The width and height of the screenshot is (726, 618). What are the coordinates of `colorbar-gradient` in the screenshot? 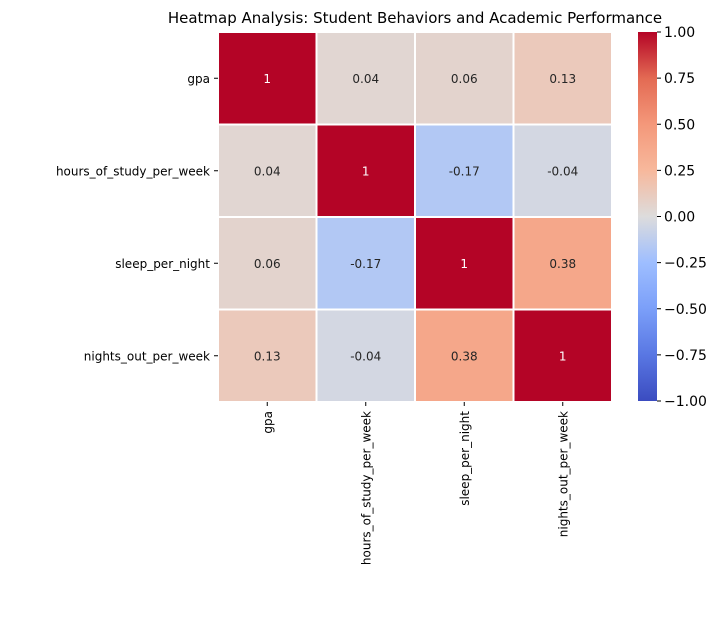 It's located at (647, 216).